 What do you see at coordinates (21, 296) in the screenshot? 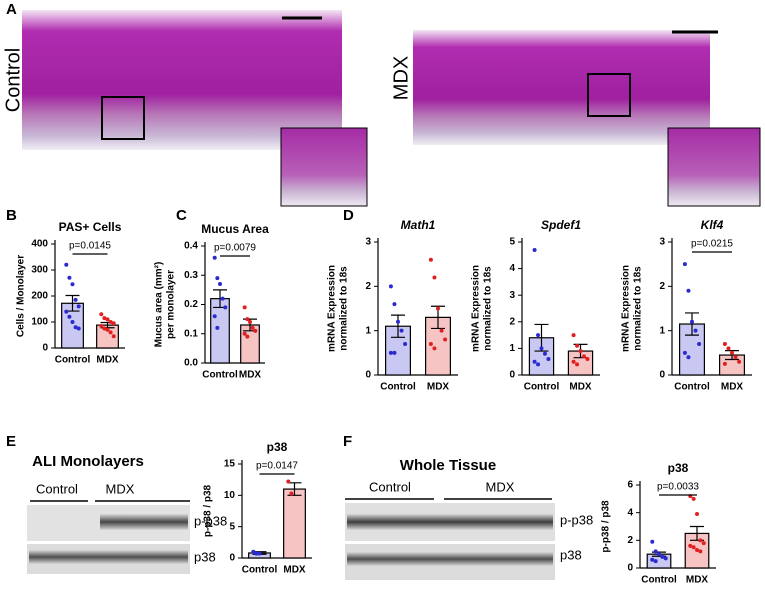
I see `y-axis-label: Cells / Monolayer` at bounding box center [21, 296].